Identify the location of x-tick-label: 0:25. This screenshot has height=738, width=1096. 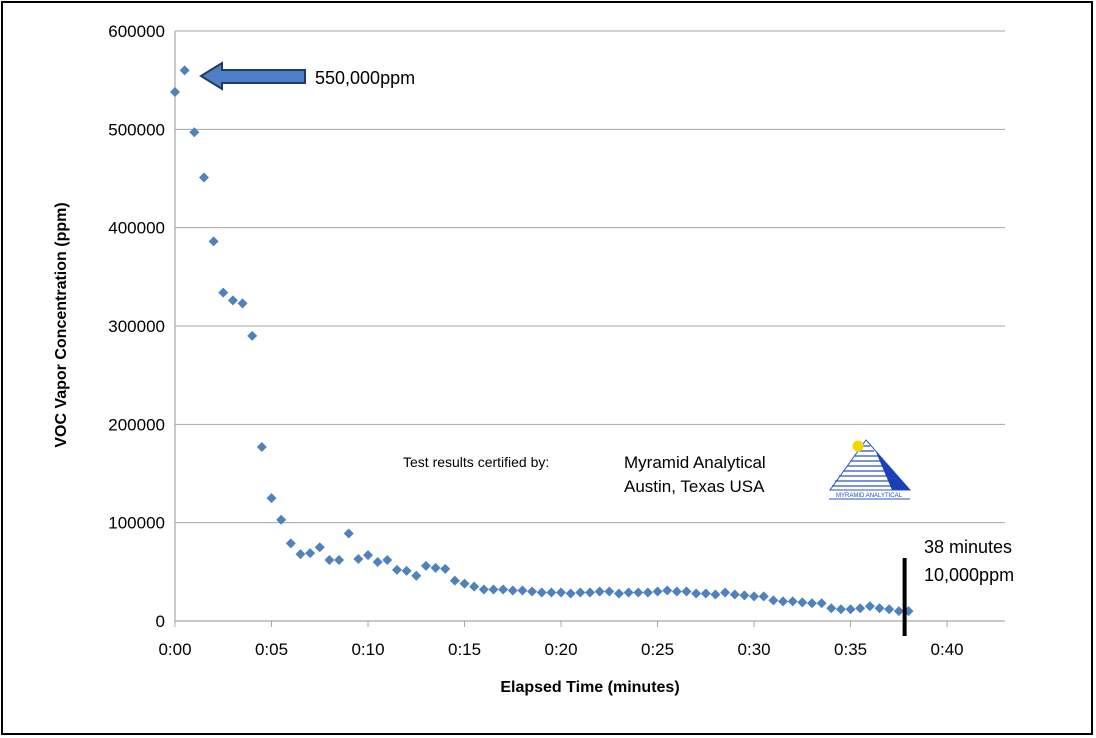
(657, 649).